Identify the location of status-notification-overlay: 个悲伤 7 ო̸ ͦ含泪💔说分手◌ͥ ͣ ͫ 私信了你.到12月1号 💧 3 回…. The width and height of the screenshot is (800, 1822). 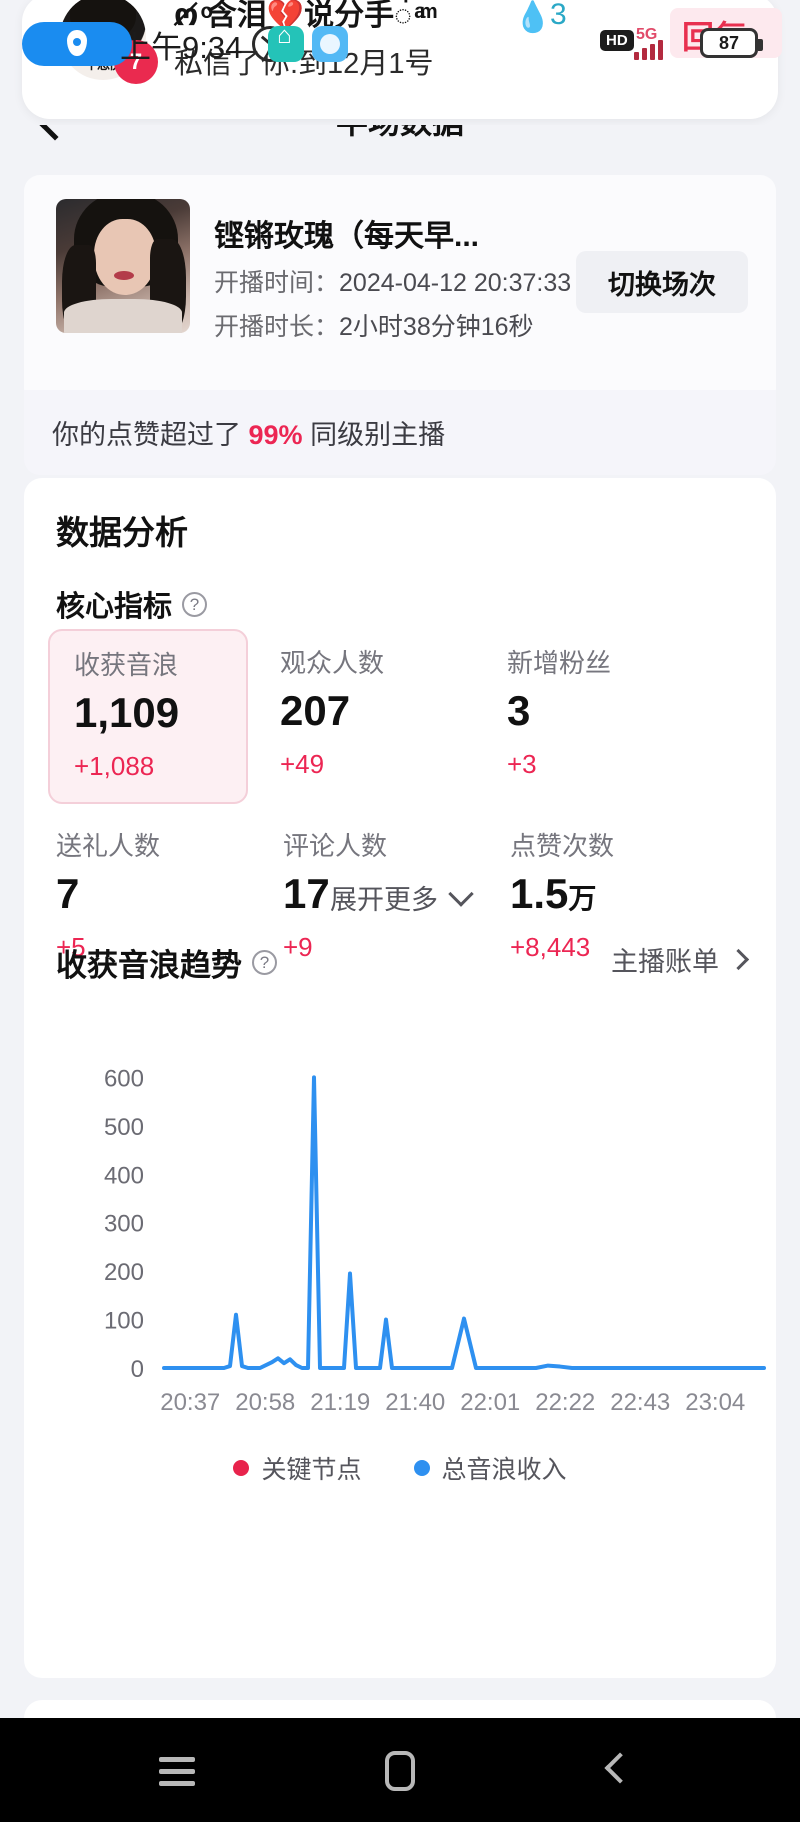
(400, 62).